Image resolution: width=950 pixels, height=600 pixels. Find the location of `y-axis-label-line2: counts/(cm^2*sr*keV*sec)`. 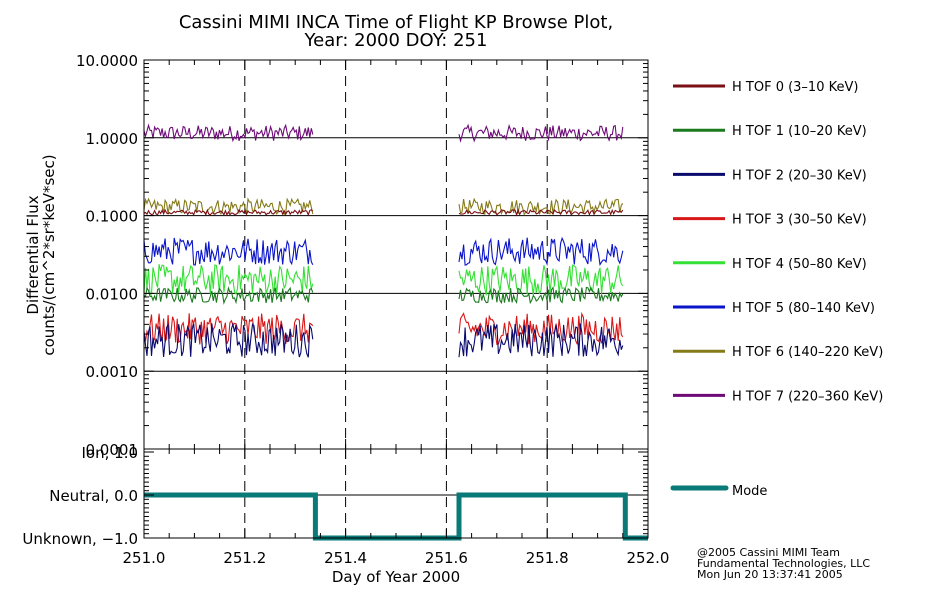

y-axis-label-line2: counts/(cm^2*sr*keV*sec) is located at coordinates (49, 254).